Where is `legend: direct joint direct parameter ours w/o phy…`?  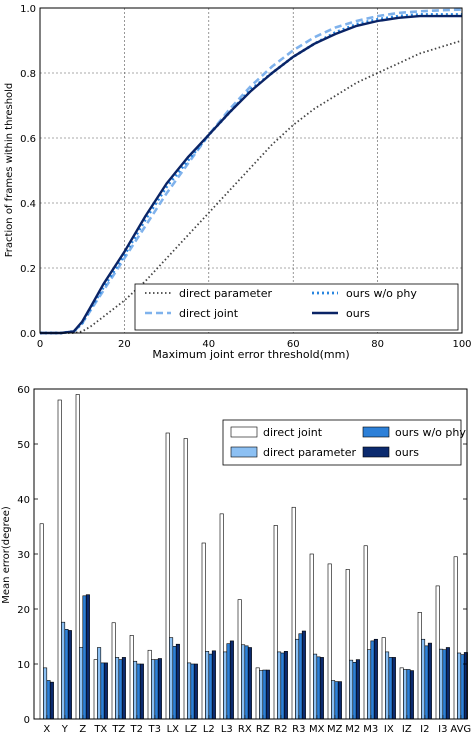 legend: direct joint direct parameter ours w/o phy… is located at coordinates (344, 442).